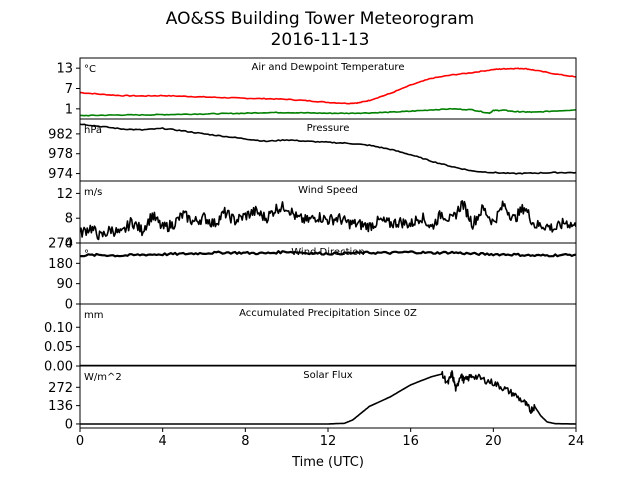  I want to click on y-tick-label: 136, so click(60, 406).